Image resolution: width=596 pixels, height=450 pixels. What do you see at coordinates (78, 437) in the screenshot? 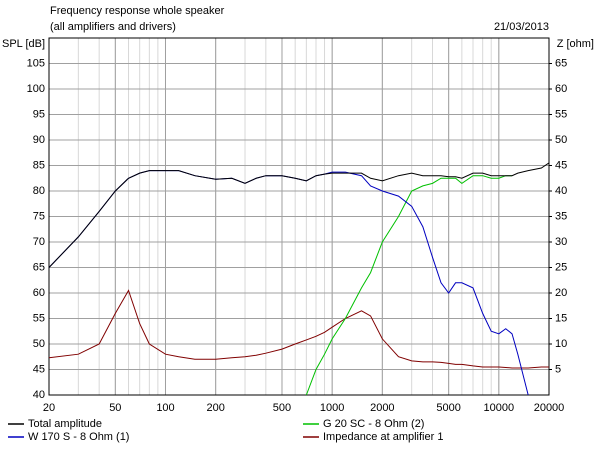
I see `legend-label: W 170 S - 8 Ohm (1)` at bounding box center [78, 437].